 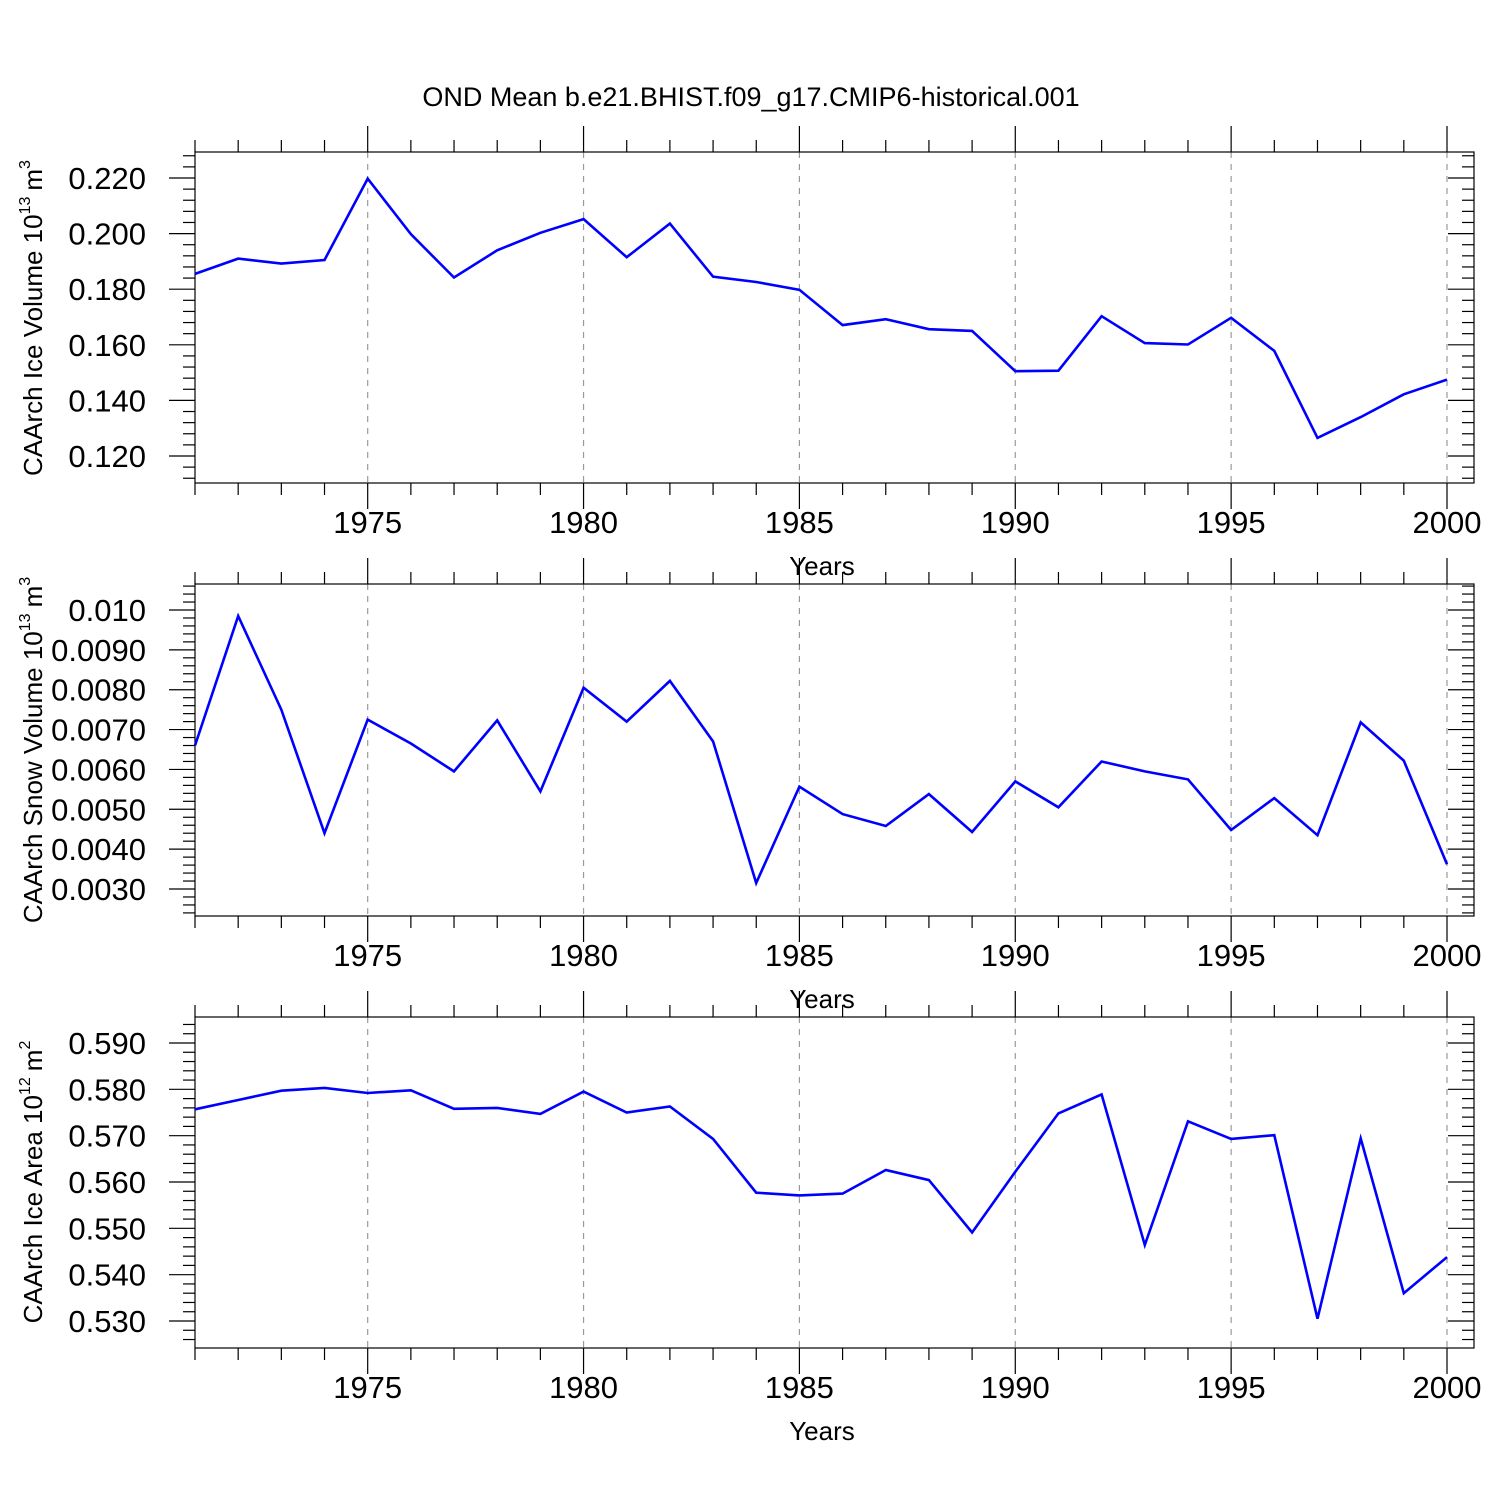 I want to click on y-tick-label: 0.140, so click(x=107, y=400).